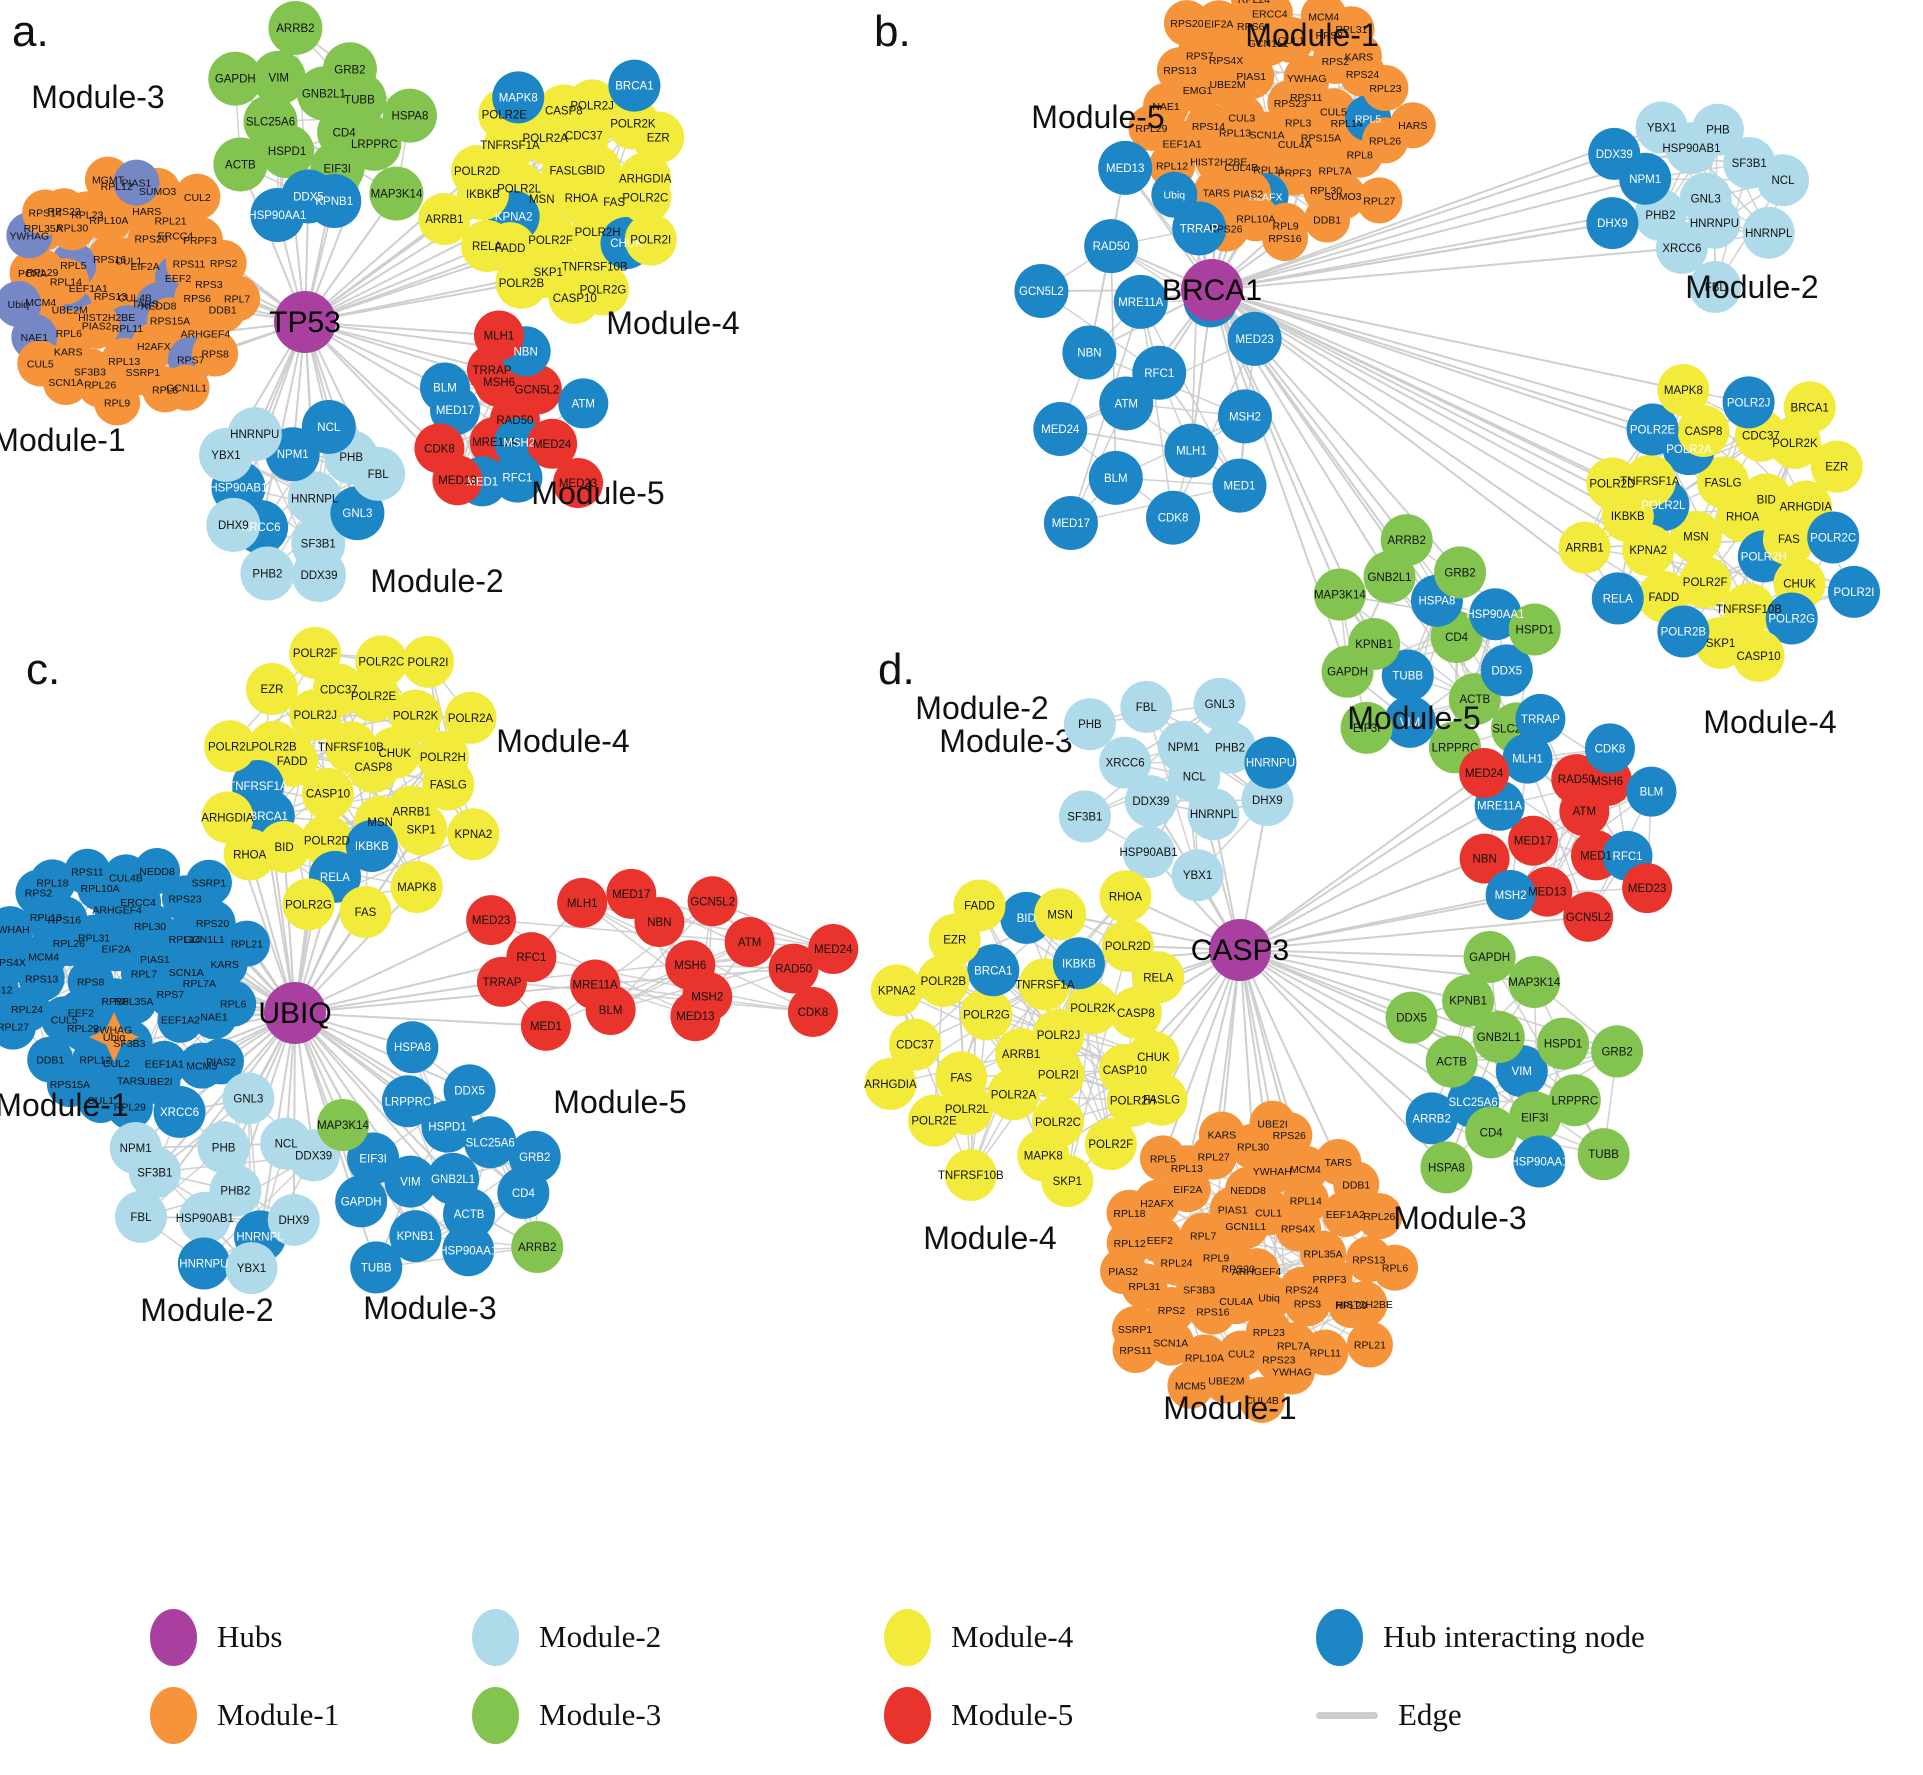  What do you see at coordinates (140, 1216) in the screenshot?
I see `node-FBL` at bounding box center [140, 1216].